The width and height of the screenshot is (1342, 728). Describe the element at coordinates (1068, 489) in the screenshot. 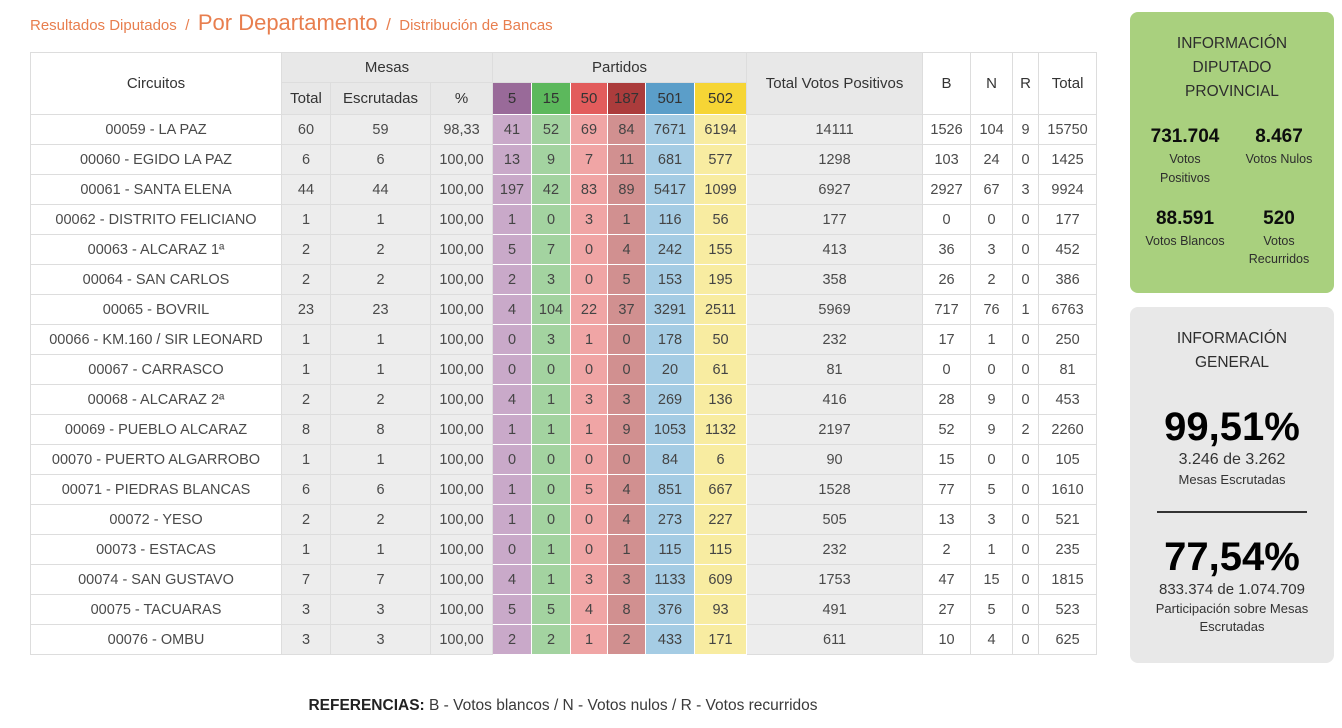

I see `row-total-cell: 1610` at that location.